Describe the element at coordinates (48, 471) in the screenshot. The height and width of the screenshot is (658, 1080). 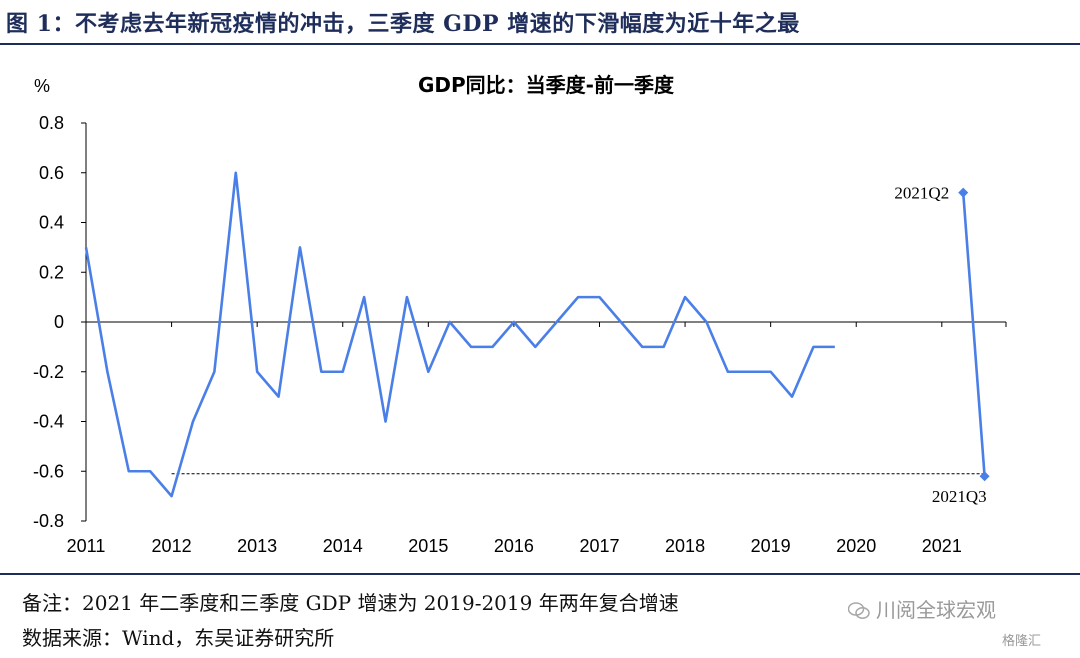
I see `y-tick-label: -0.6` at that location.